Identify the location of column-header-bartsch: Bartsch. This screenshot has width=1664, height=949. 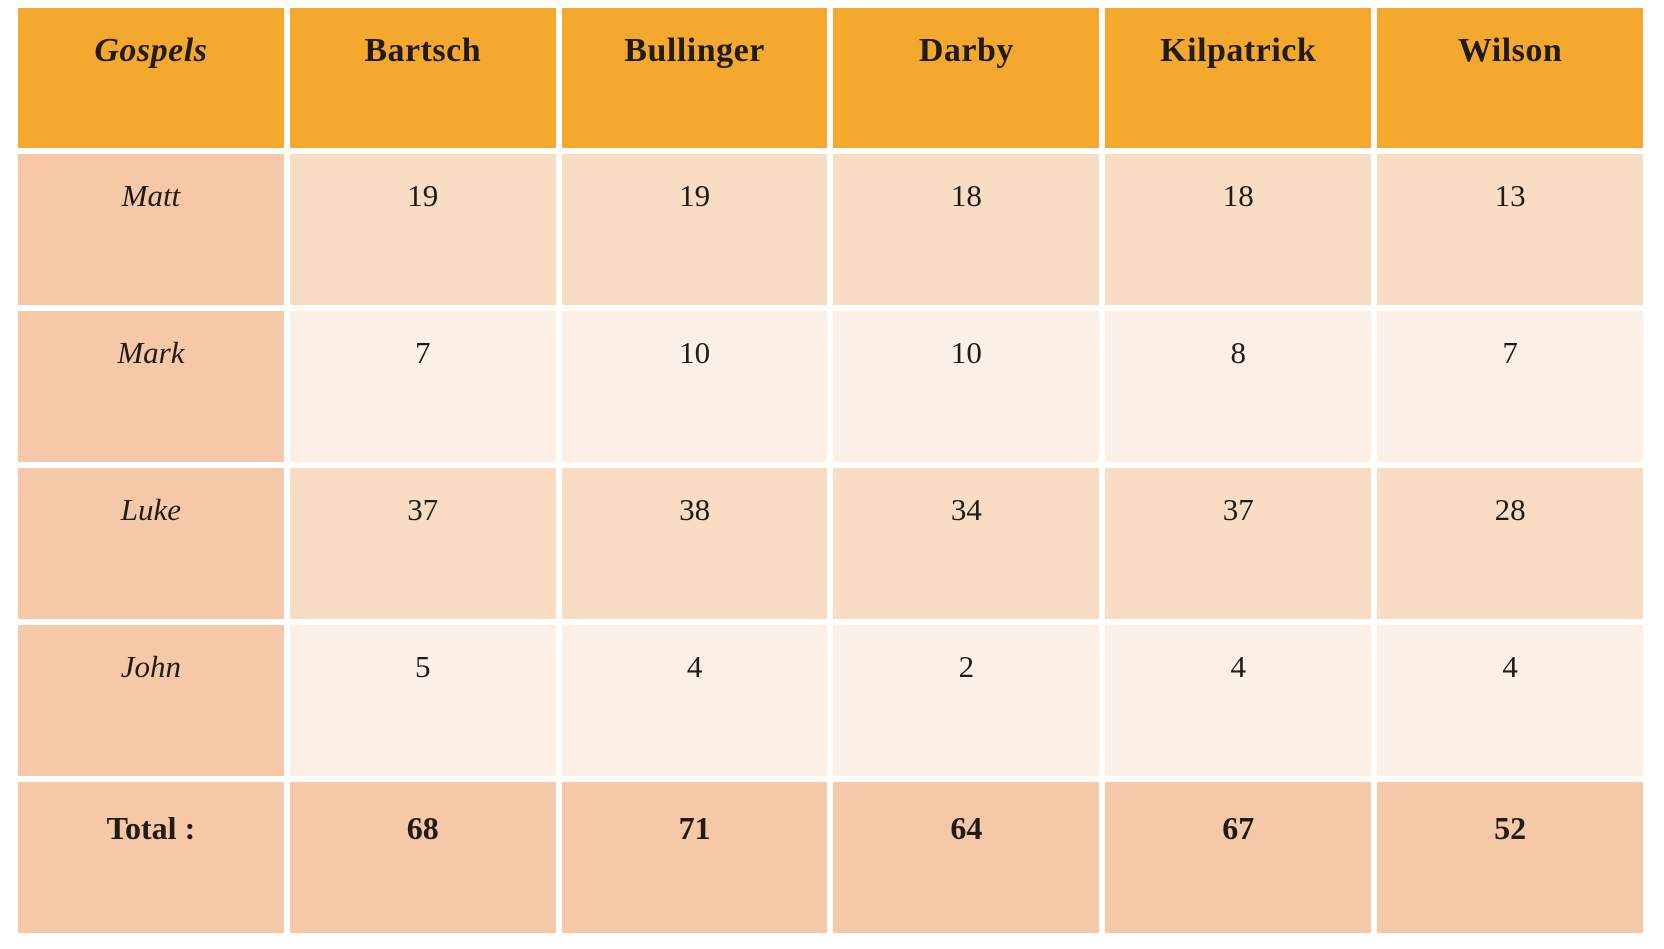
(422, 78).